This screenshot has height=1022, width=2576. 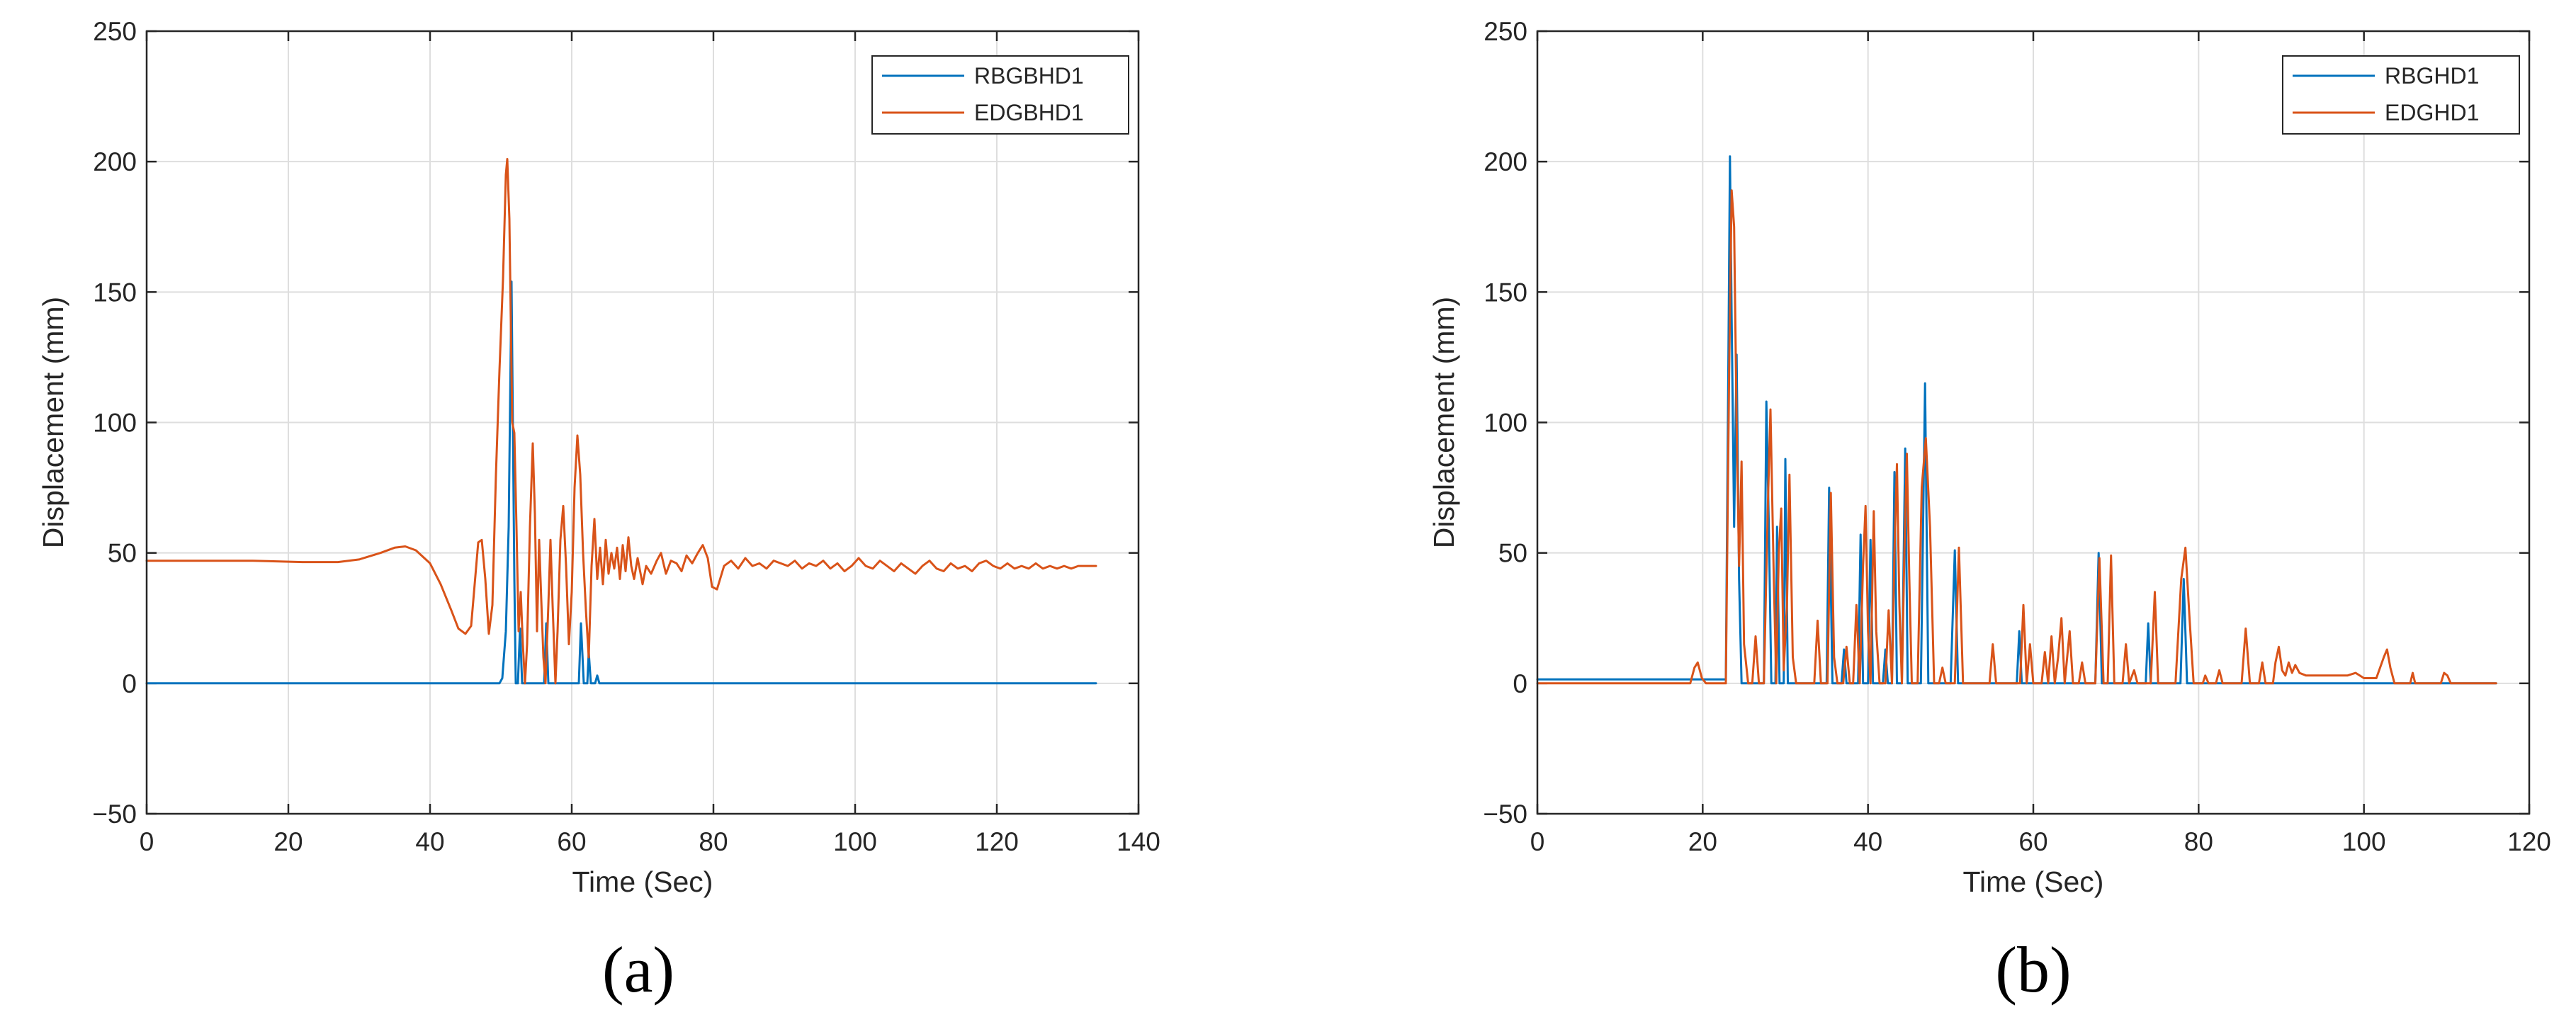 What do you see at coordinates (621, 483) in the screenshot?
I see `series-line-blue` at bounding box center [621, 483].